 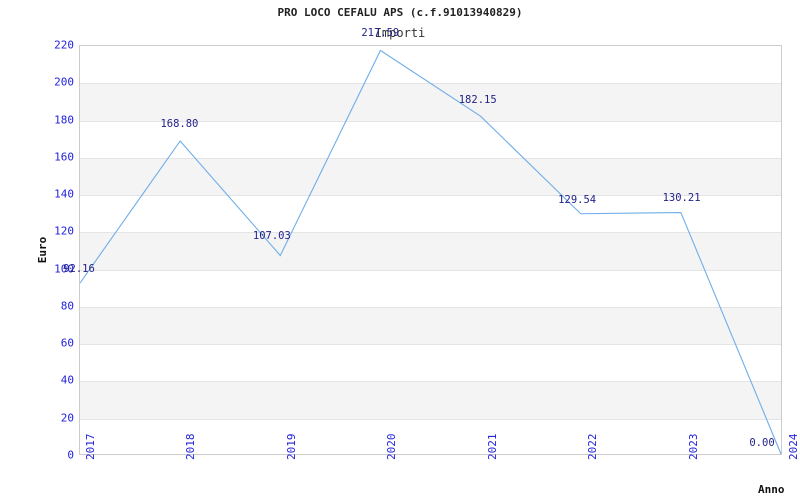 What do you see at coordinates (179, 124) in the screenshot?
I see `data-point-label: 168.80` at bounding box center [179, 124].